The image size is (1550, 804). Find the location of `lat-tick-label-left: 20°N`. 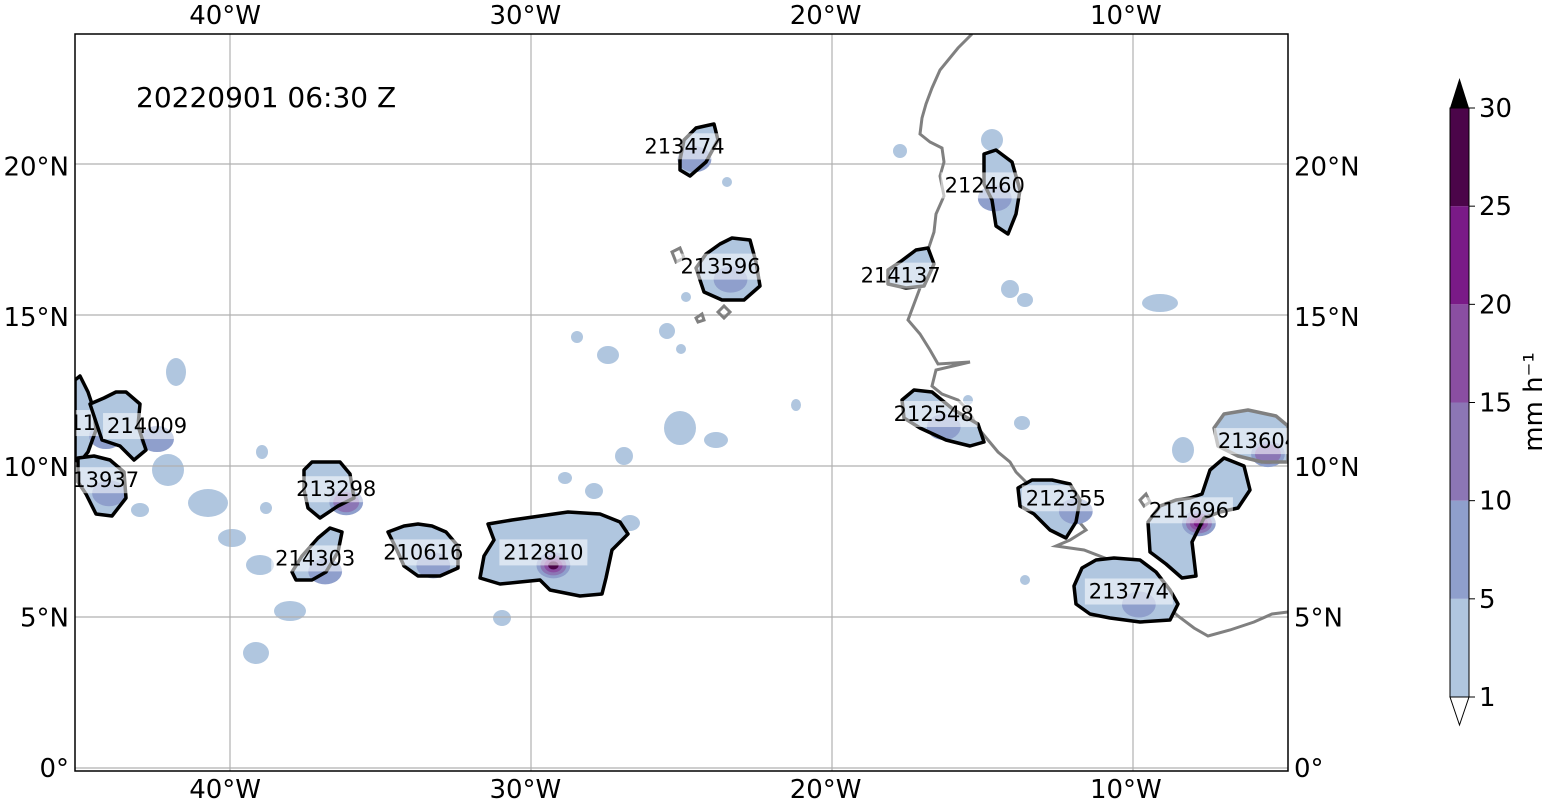

lat-tick-label-left: 20°N is located at coordinates (36, 167).